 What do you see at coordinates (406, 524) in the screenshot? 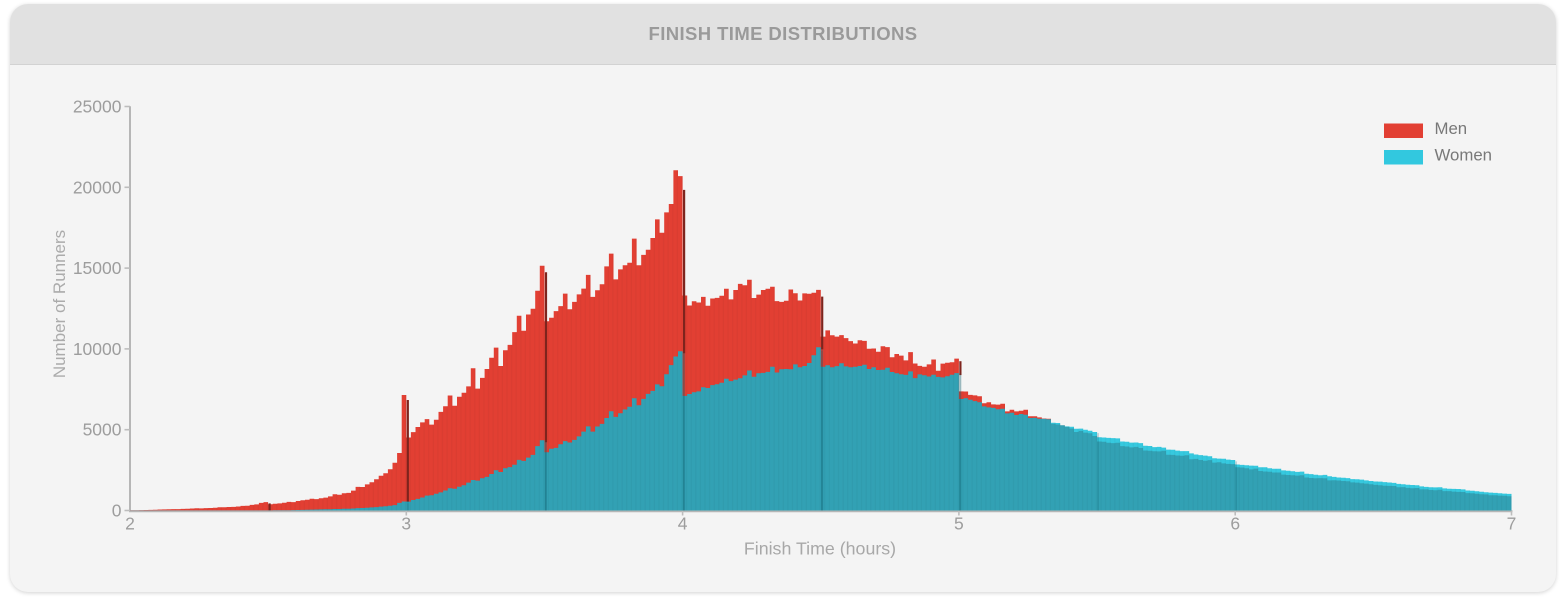
I see `svg-text: 3` at bounding box center [406, 524].